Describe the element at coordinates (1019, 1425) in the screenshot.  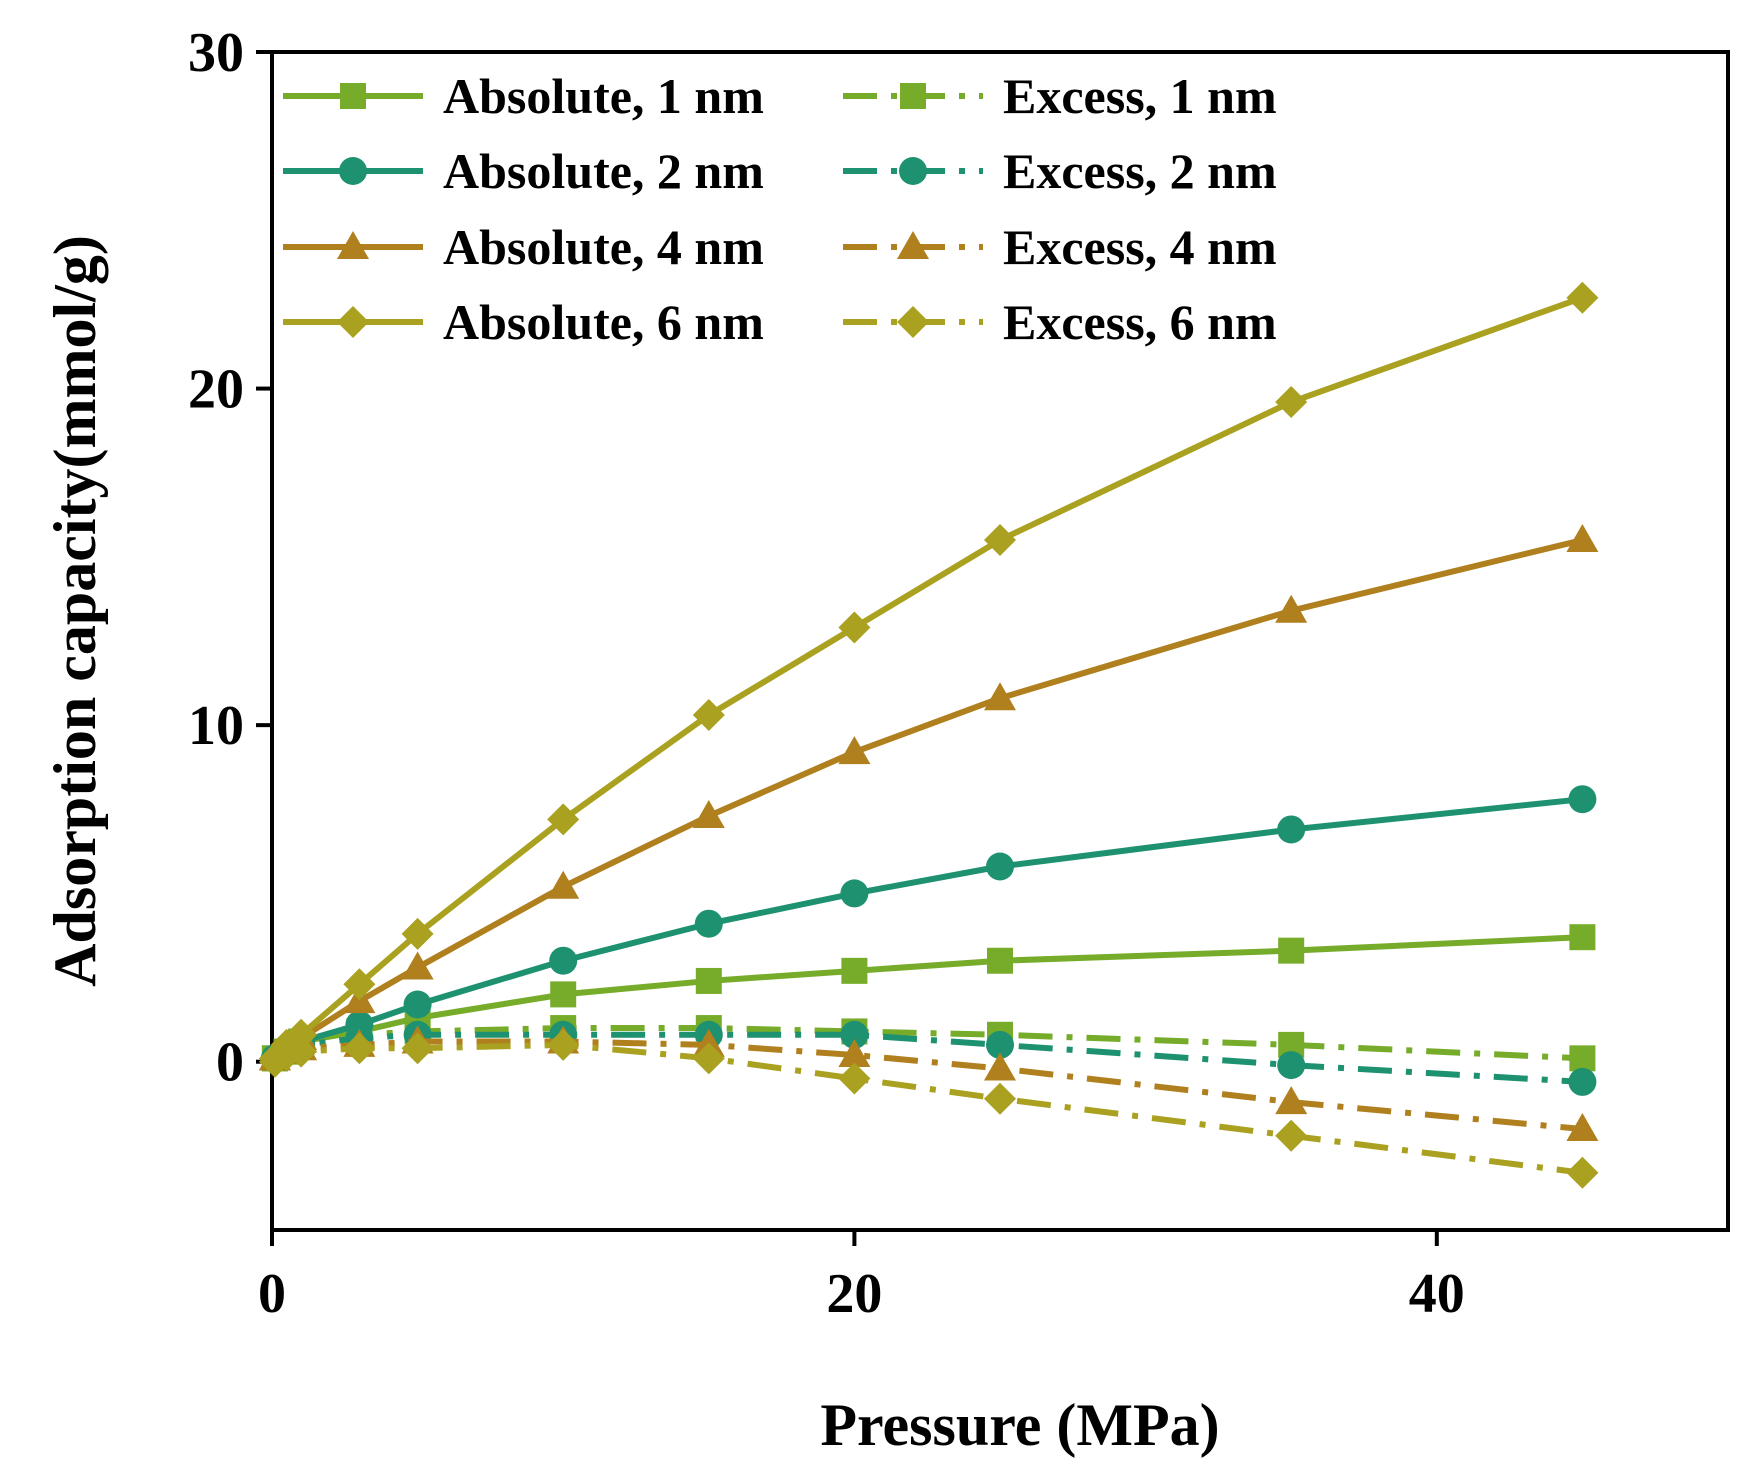
I see `x-axis-title: Pressure (MPa)` at that location.